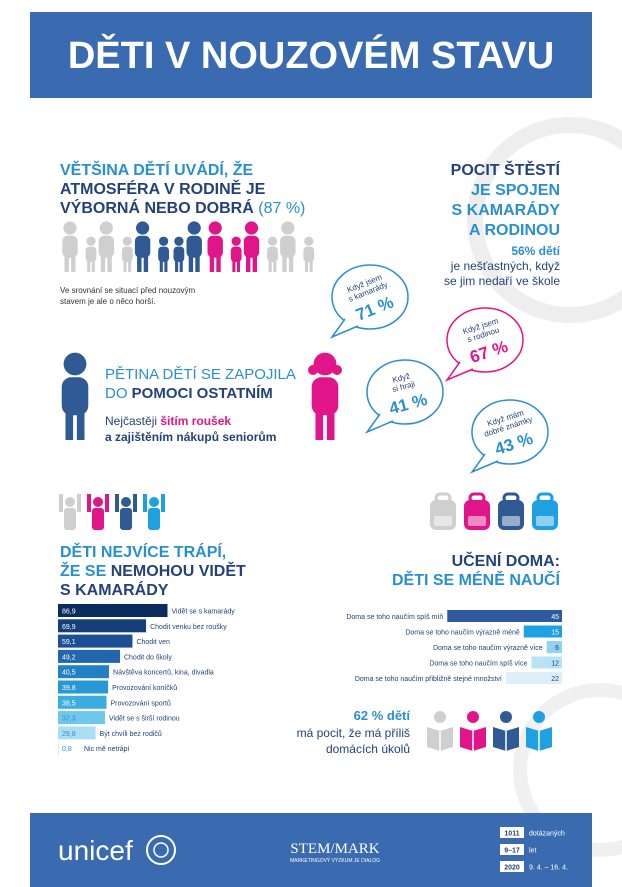 The image size is (622, 887). I want to click on decor, so click(567, 770).